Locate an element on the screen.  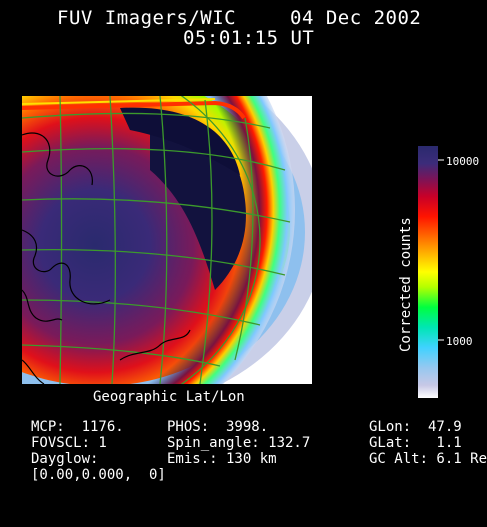
colorbar is located at coordinates (431, 272).